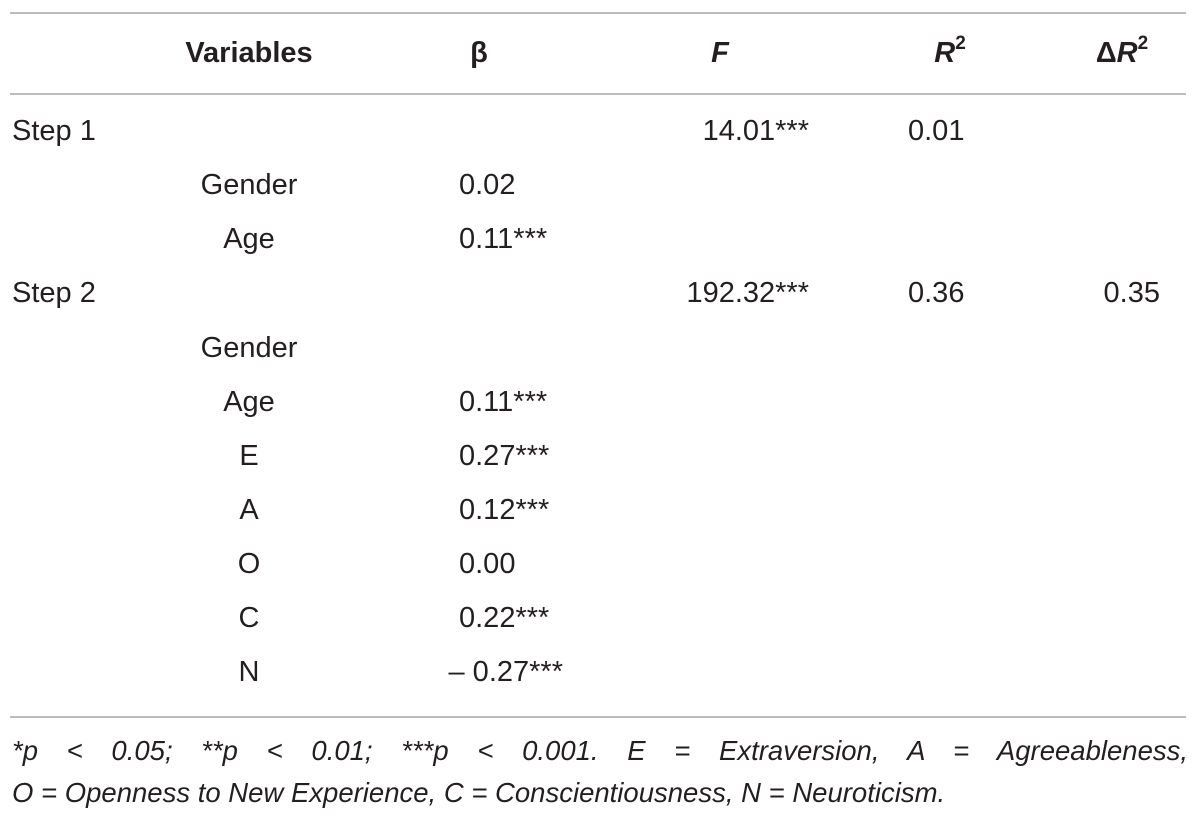  What do you see at coordinates (598, 717) in the screenshot?
I see `table-bottom-rule` at bounding box center [598, 717].